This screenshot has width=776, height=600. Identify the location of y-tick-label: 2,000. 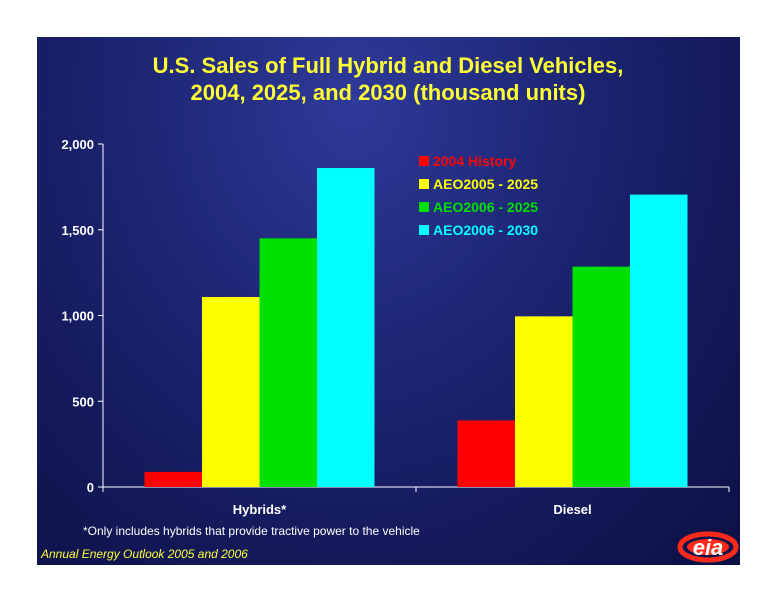
(77, 144).